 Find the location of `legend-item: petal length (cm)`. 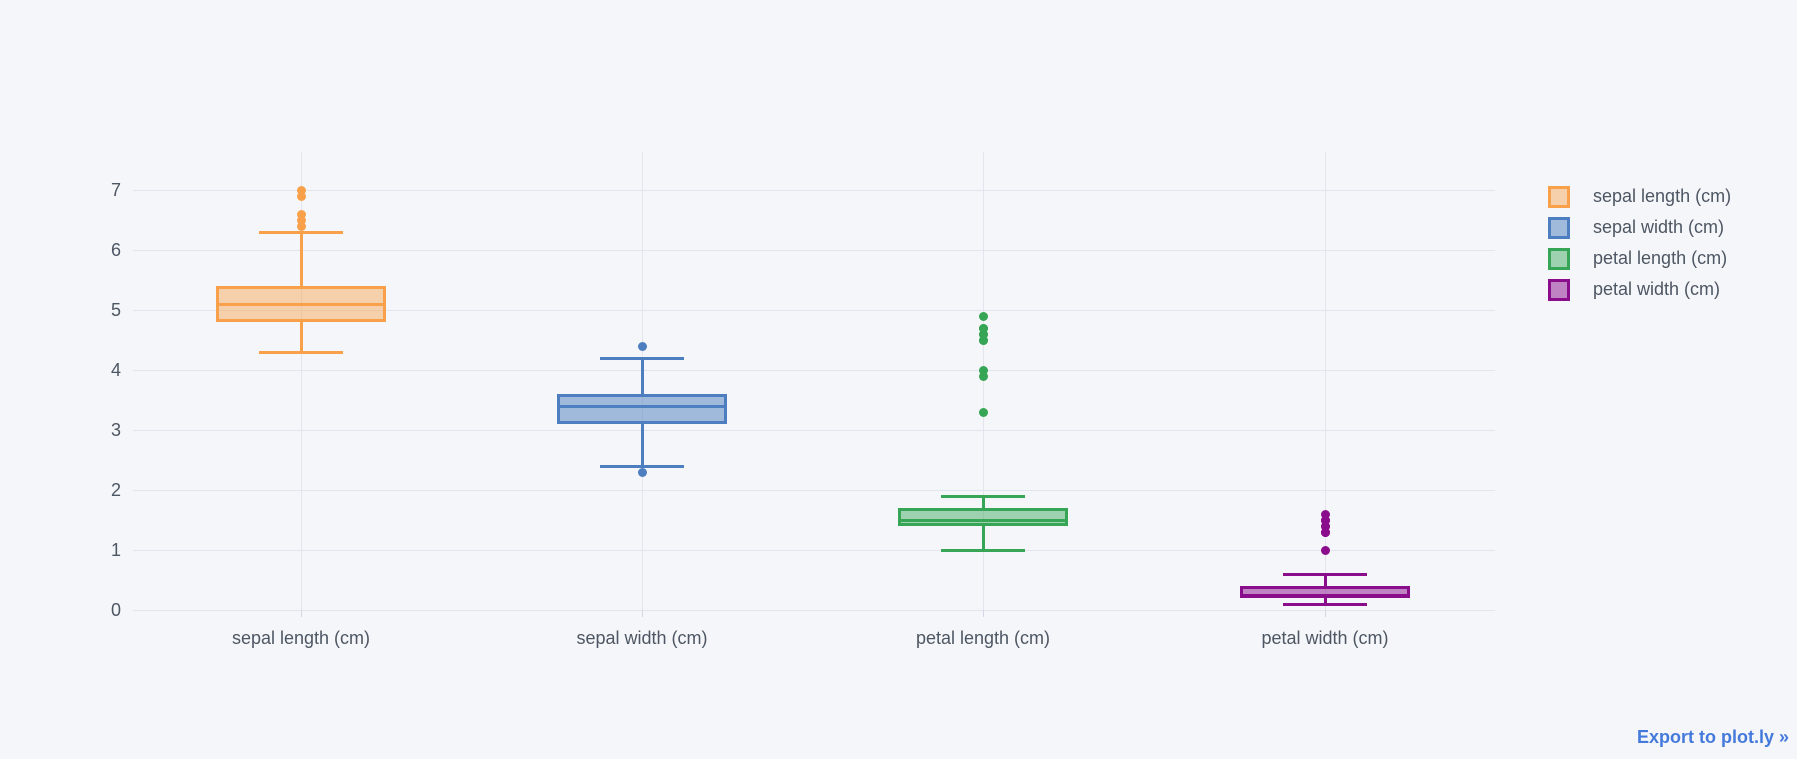

legend-item: petal length (cm) is located at coordinates (1639, 258).